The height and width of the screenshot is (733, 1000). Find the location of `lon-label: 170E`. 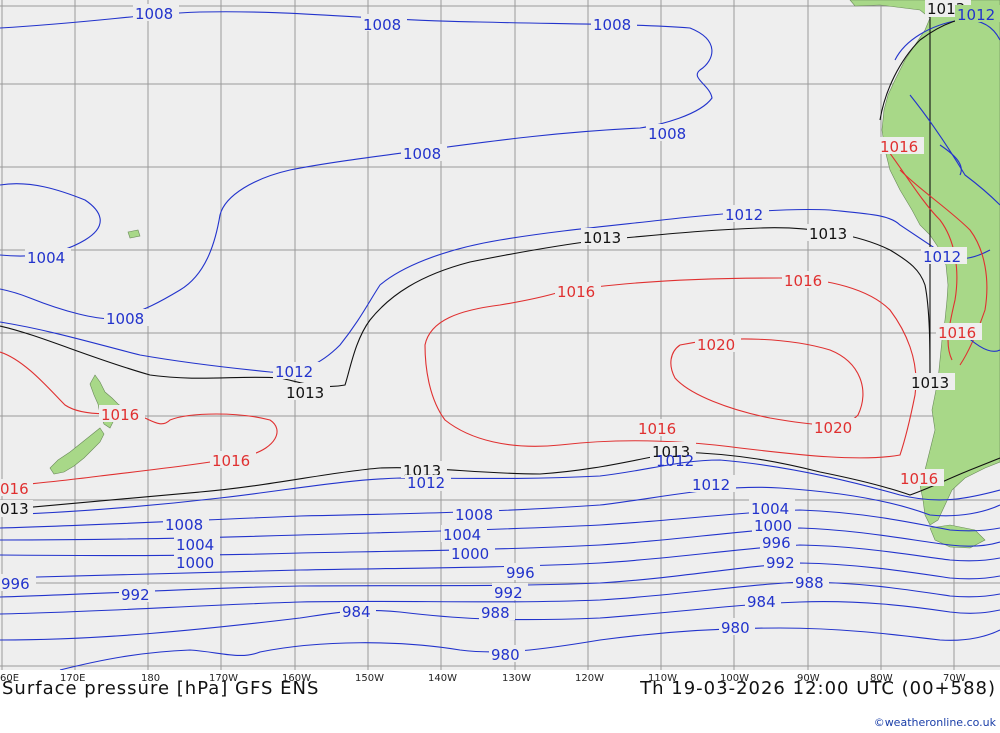

lon-label: 170E is located at coordinates (72, 678).